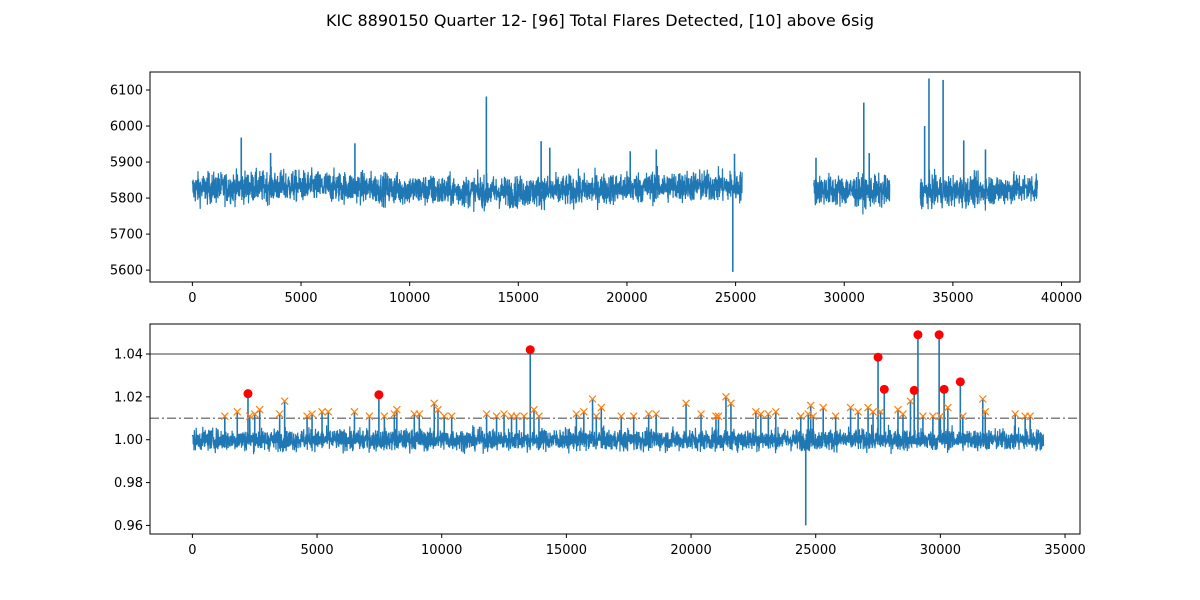  Describe the element at coordinates (126, 235) in the screenshot. I see `top-y-tick-label: 5700` at that location.